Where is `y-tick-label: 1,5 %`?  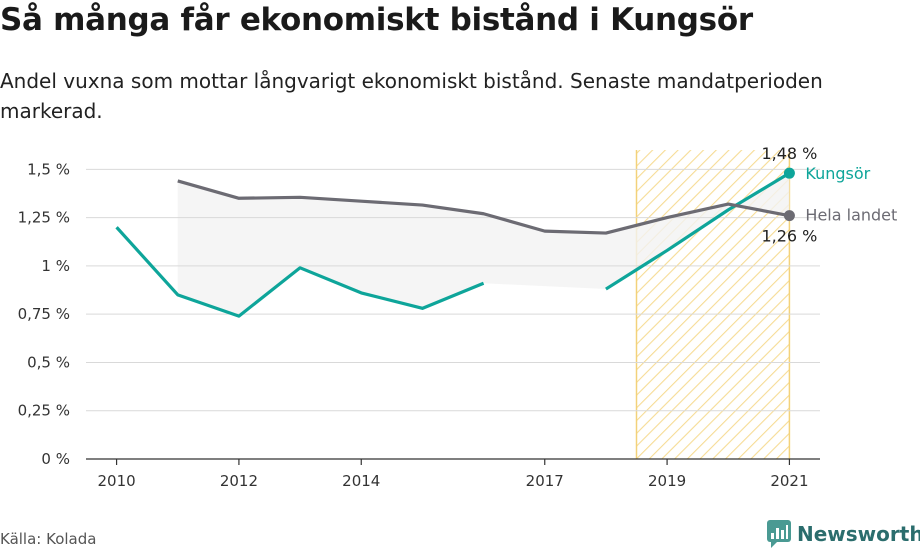
y-tick-label: 1,5 % is located at coordinates (48, 169).